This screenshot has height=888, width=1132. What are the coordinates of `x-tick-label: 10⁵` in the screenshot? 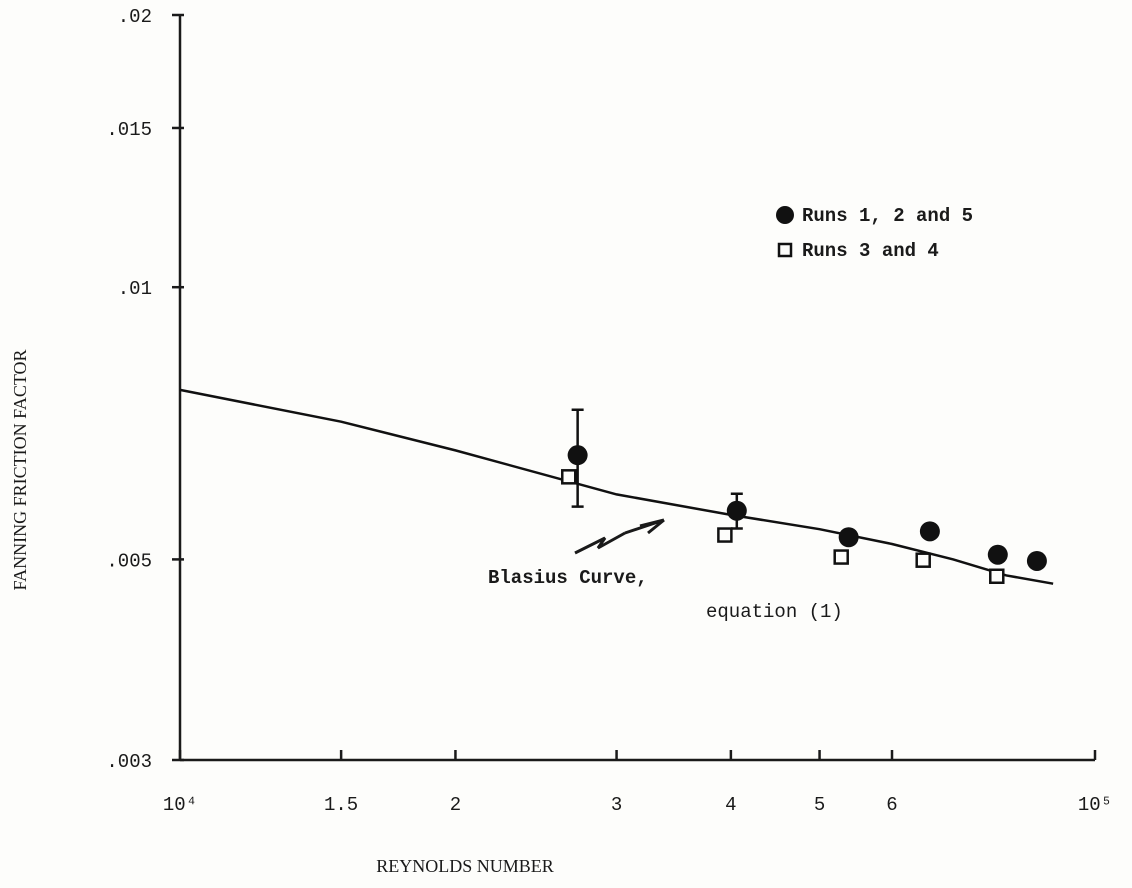 It's located at (1095, 805).